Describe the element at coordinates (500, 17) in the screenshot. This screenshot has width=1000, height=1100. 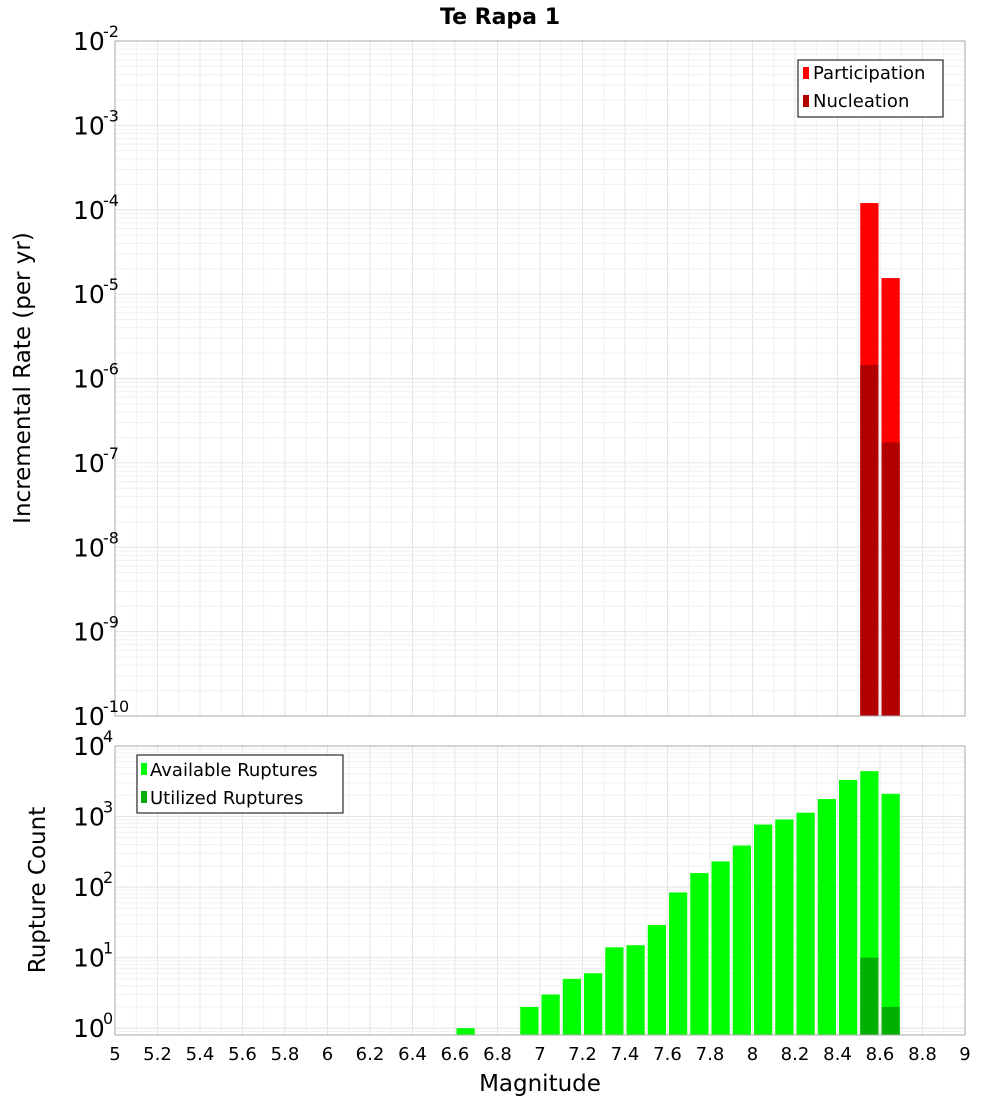
I see `chart-title: Te Rapa 1` at that location.